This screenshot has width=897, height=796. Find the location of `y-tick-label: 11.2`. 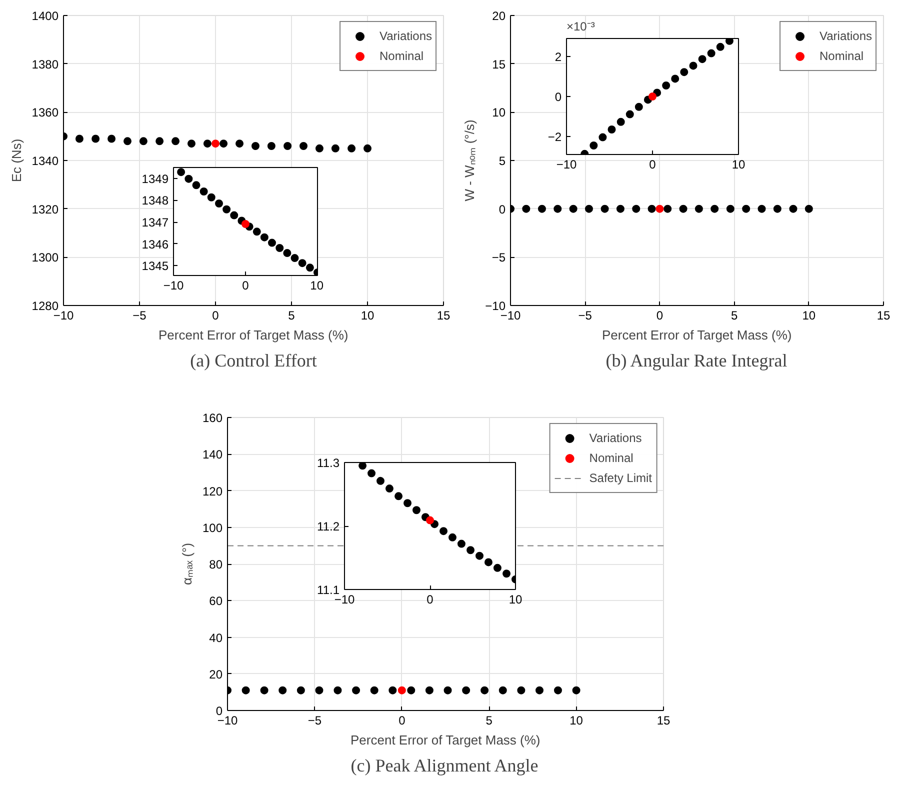

y-tick-label: 11.2 is located at coordinates (328, 527).